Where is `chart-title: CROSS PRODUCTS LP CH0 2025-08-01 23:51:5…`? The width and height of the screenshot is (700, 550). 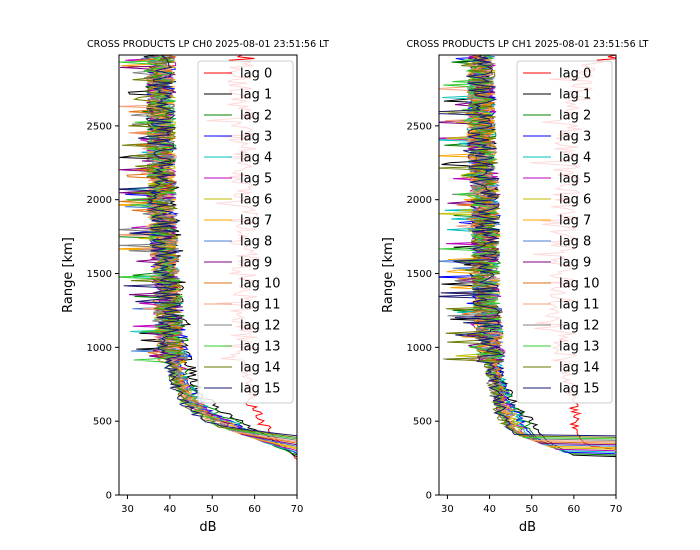 chart-title: CROSS PRODUCTS LP CH0 2025-08-01 23:51:5… is located at coordinates (208, 44).